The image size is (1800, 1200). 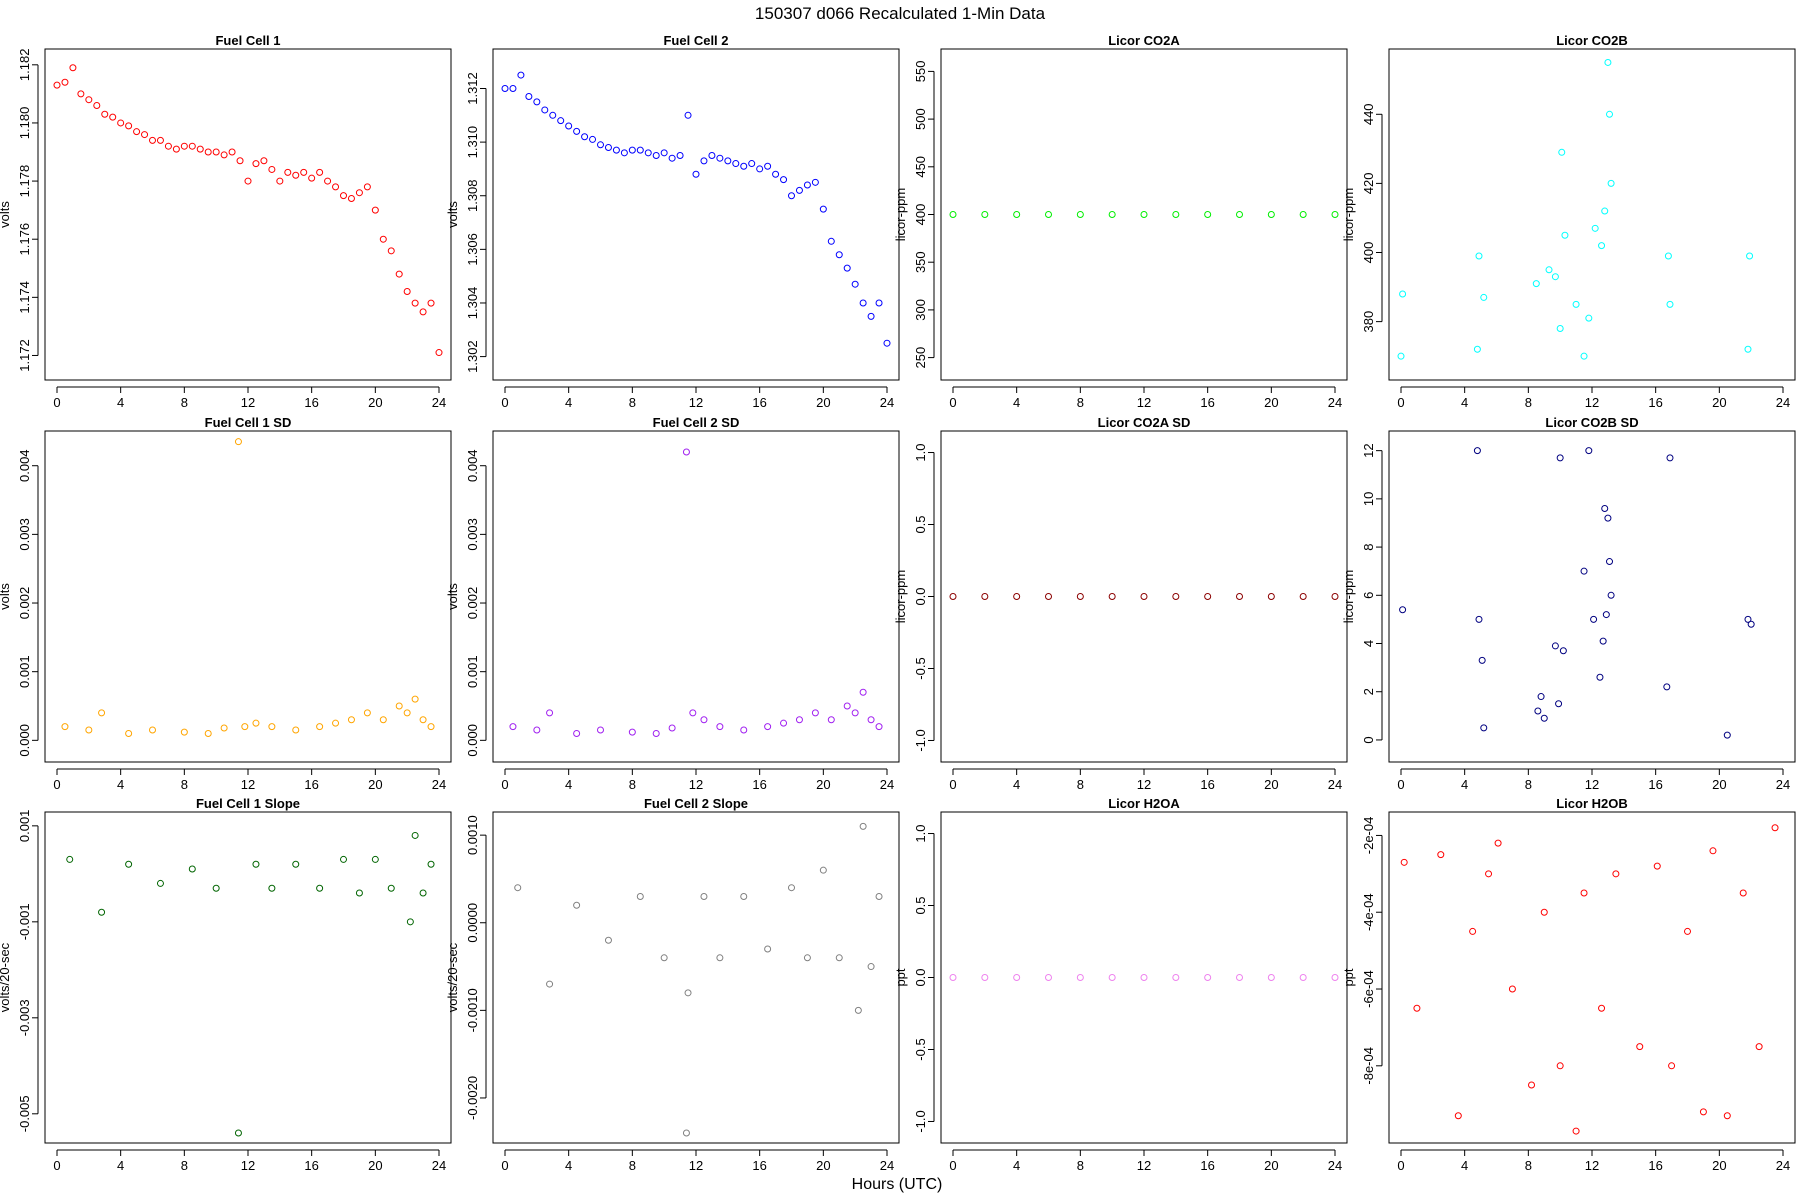 What do you see at coordinates (472, 465) in the screenshot?
I see `y-tick-label: 0.004` at bounding box center [472, 465].